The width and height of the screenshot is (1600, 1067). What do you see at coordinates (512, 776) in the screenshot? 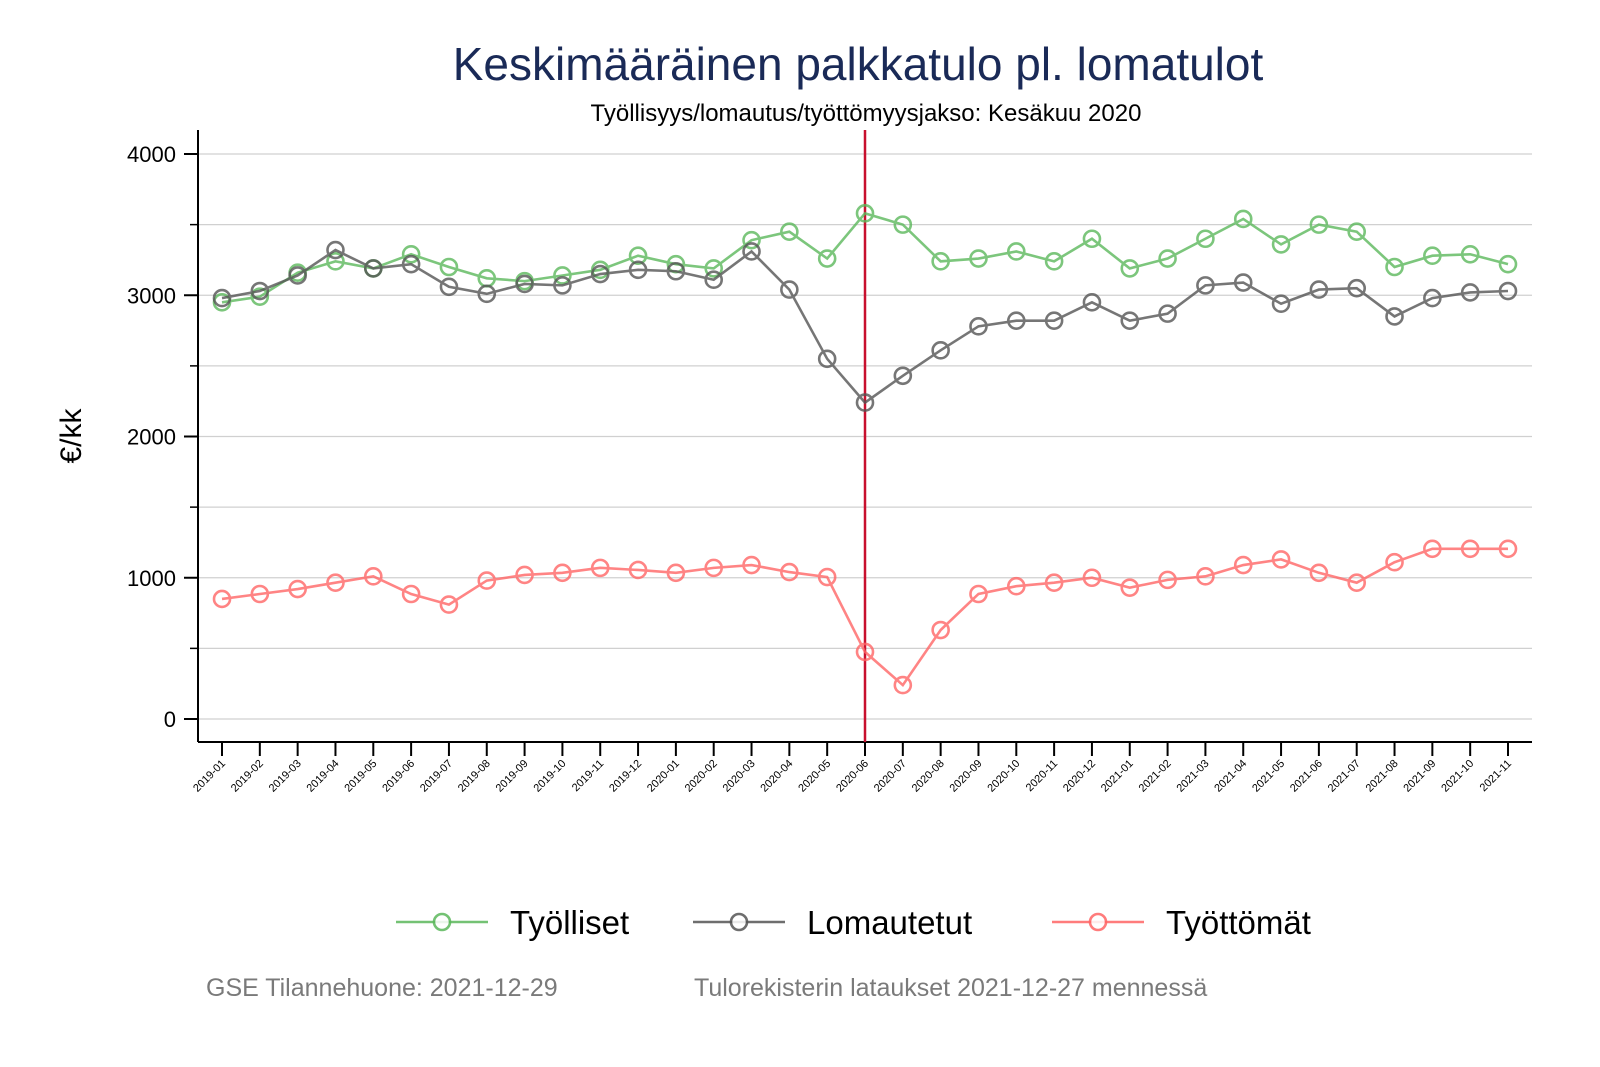
I see `x-tick-label: 2019-09` at bounding box center [512, 776].